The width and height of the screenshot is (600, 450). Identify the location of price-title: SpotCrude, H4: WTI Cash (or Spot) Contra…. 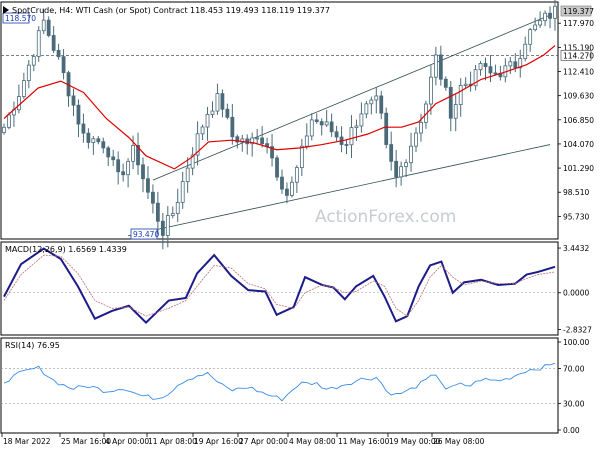
(100, 10).